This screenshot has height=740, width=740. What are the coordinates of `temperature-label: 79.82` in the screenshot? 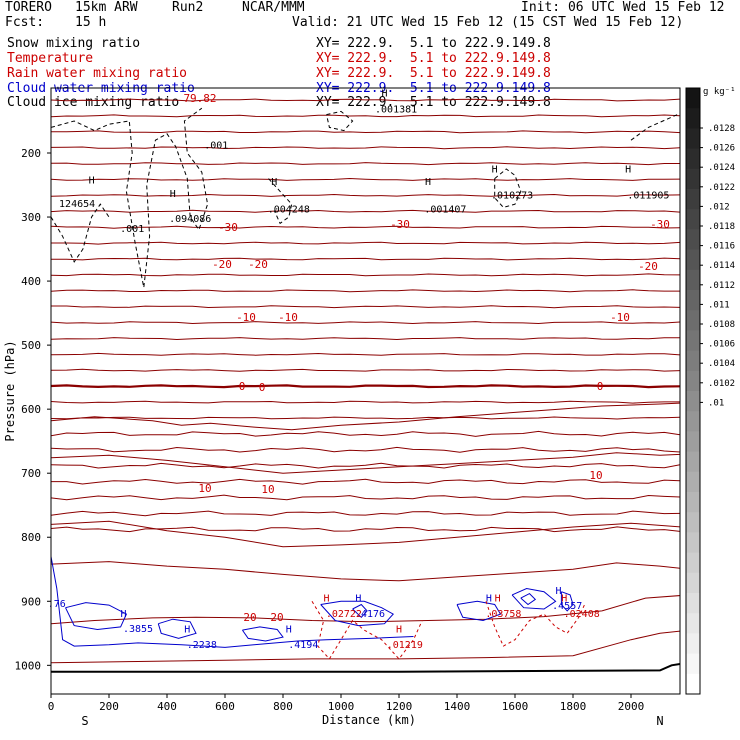 It's located at (199, 98).